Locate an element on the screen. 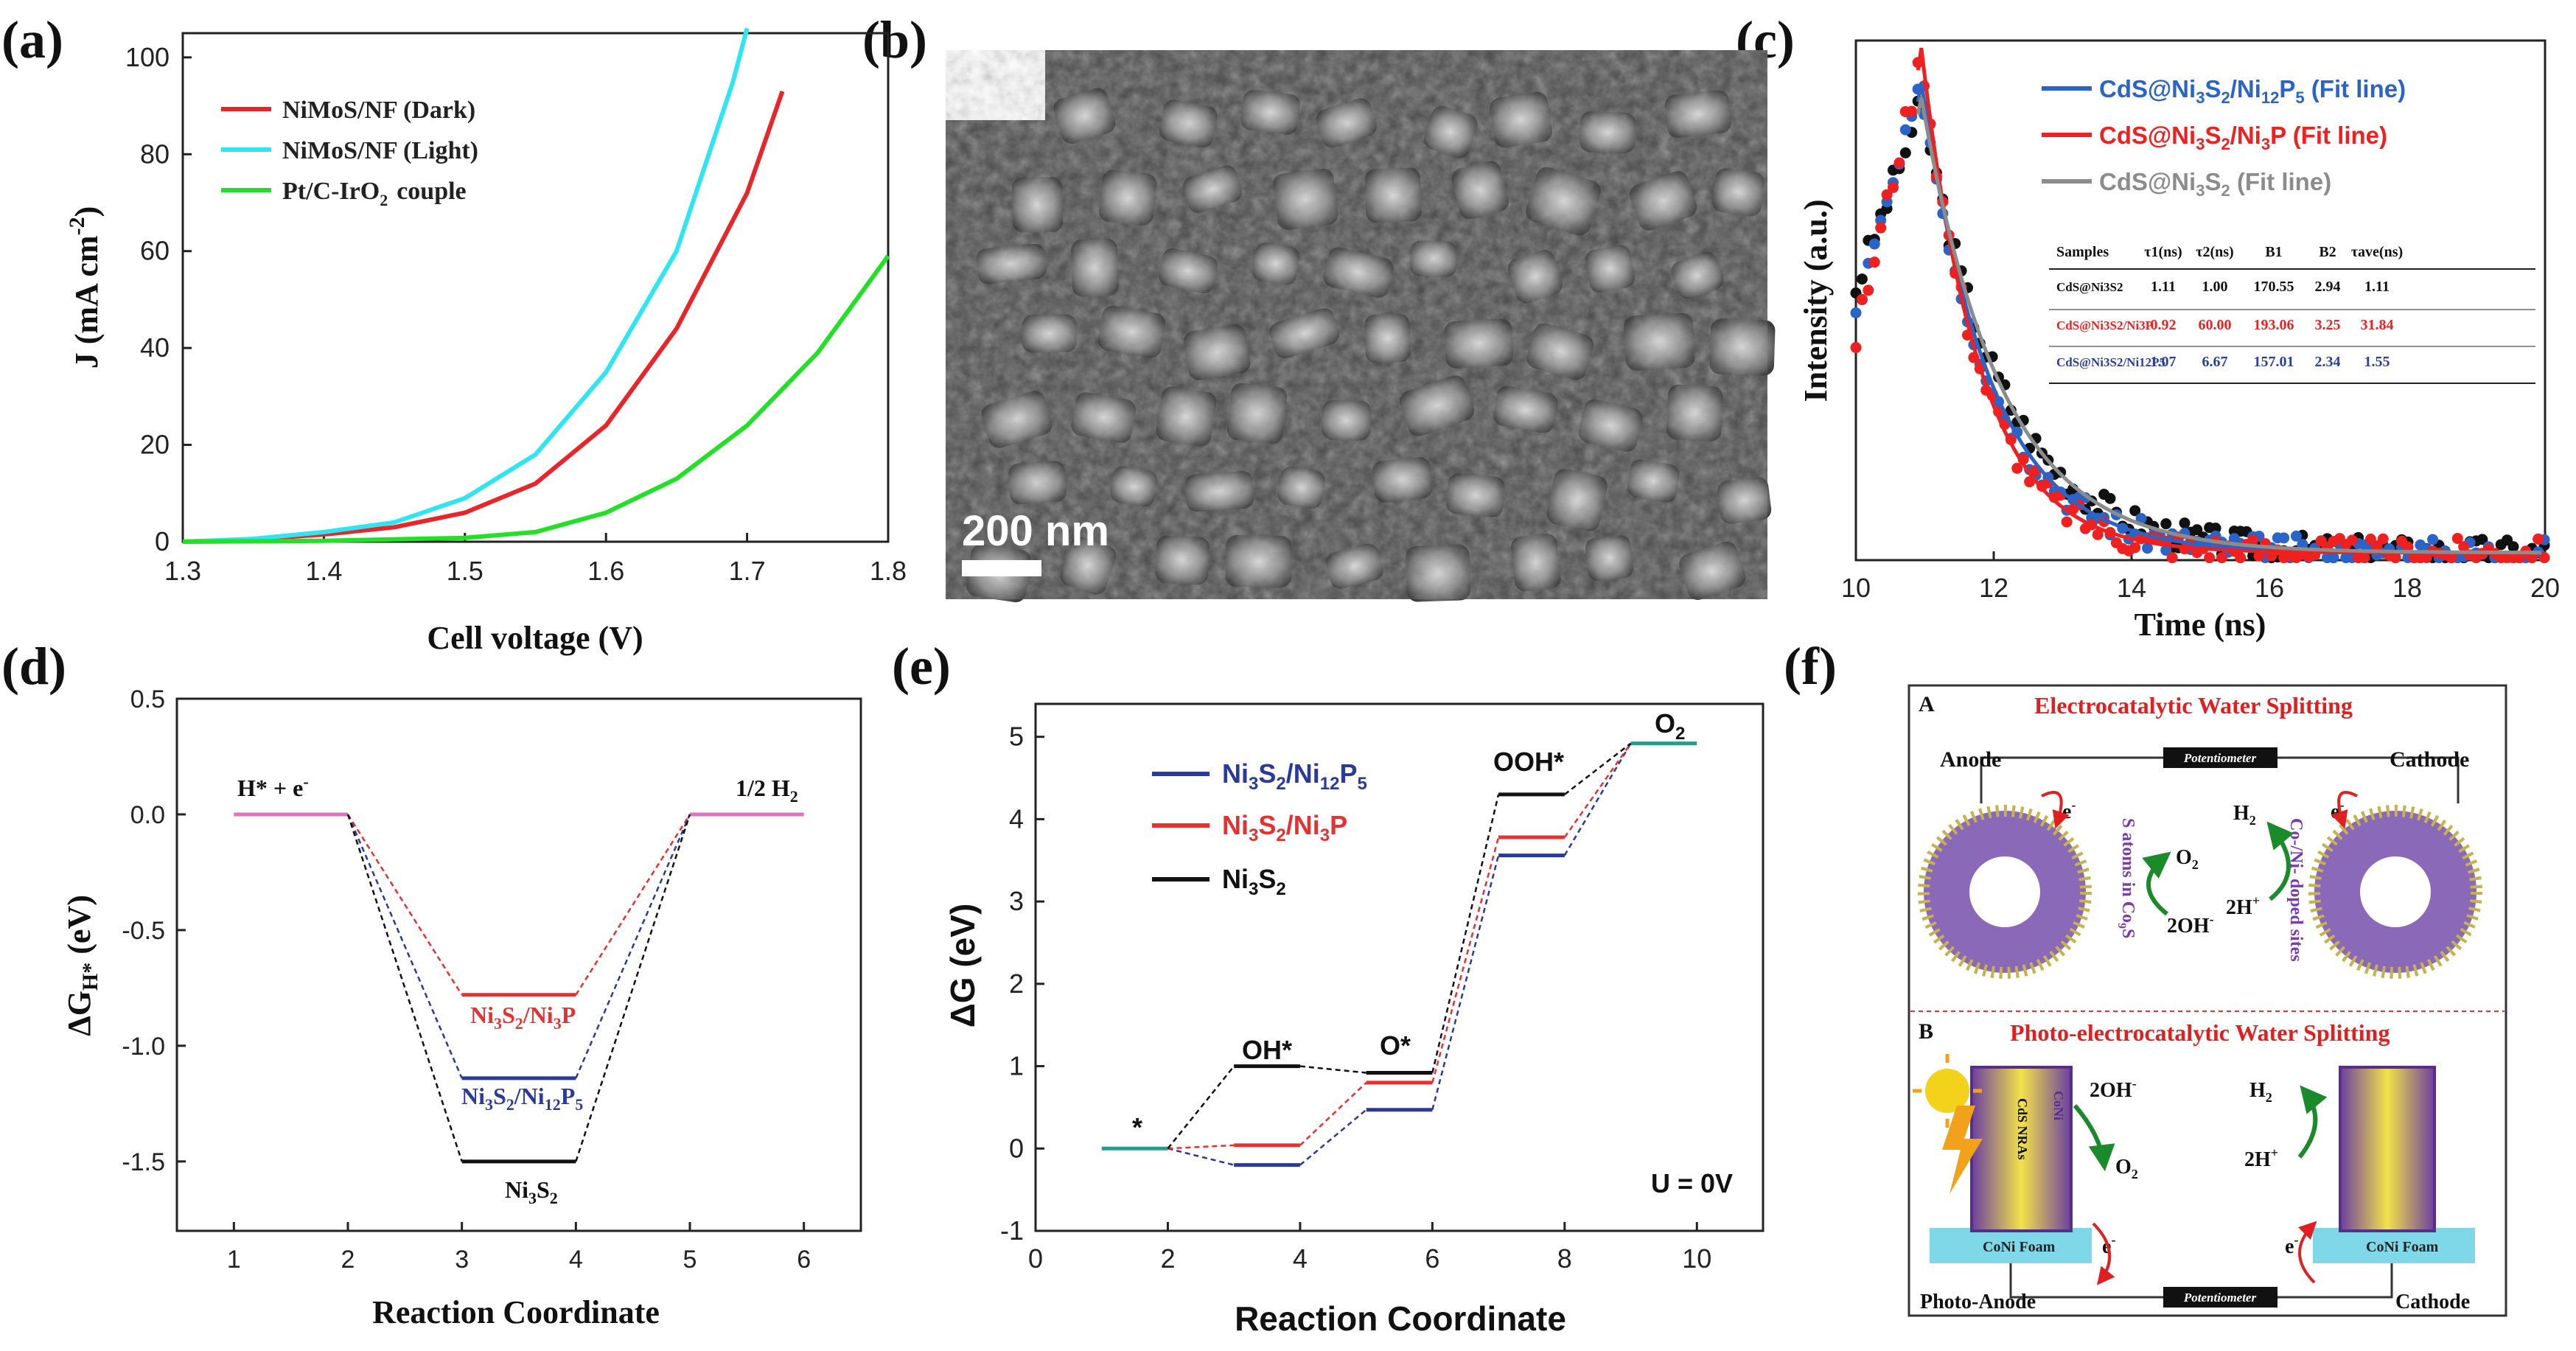 The image size is (2576, 1351). label-ni3s2-ni12p5: Ni3S2/Ni12P5 is located at coordinates (522, 1098).